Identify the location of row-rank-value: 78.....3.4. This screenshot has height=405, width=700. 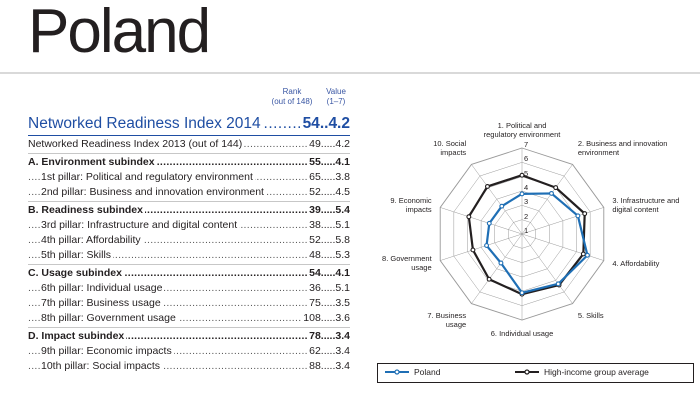
(329, 336).